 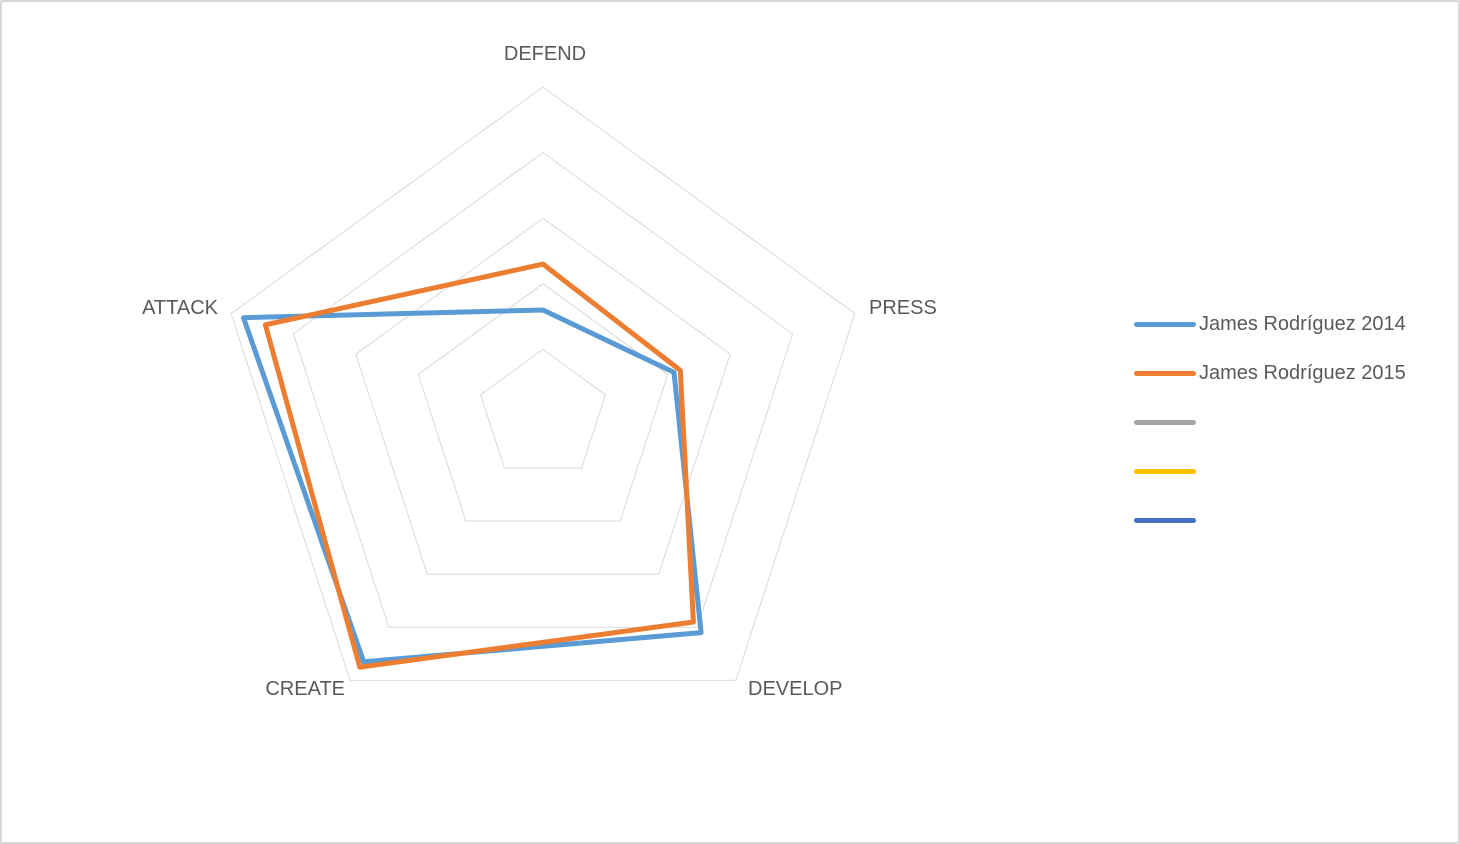 What do you see at coordinates (305, 689) in the screenshot?
I see `axis-label-create: CREATE` at bounding box center [305, 689].